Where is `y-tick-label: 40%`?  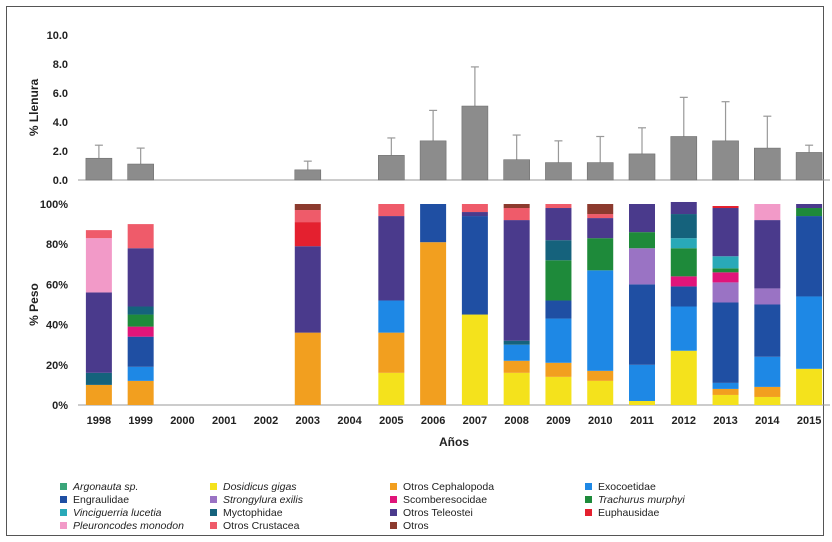
y-tick-label: 40% is located at coordinates (57, 326).